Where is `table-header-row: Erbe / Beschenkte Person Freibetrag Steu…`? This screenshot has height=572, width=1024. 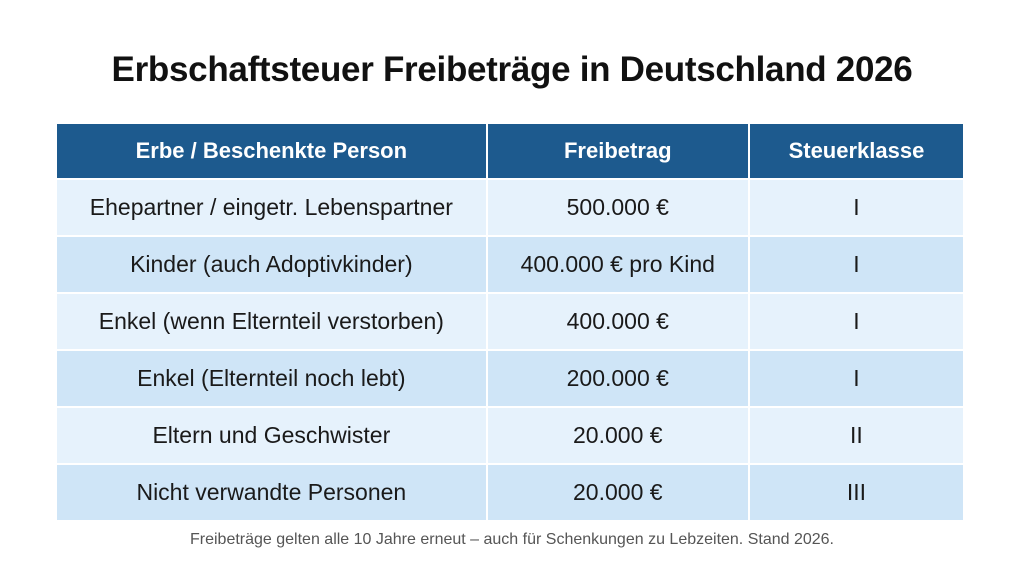
table-header-row: Erbe / Beschenkte Person Freibetrag Steu… is located at coordinates (510, 151).